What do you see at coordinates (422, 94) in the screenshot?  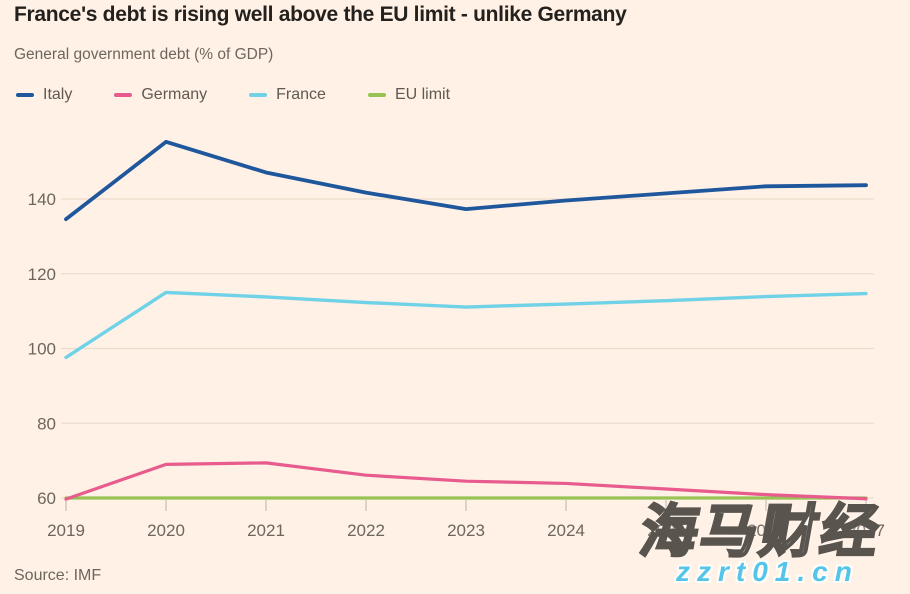 I see `legend-label: EU limit` at bounding box center [422, 94].